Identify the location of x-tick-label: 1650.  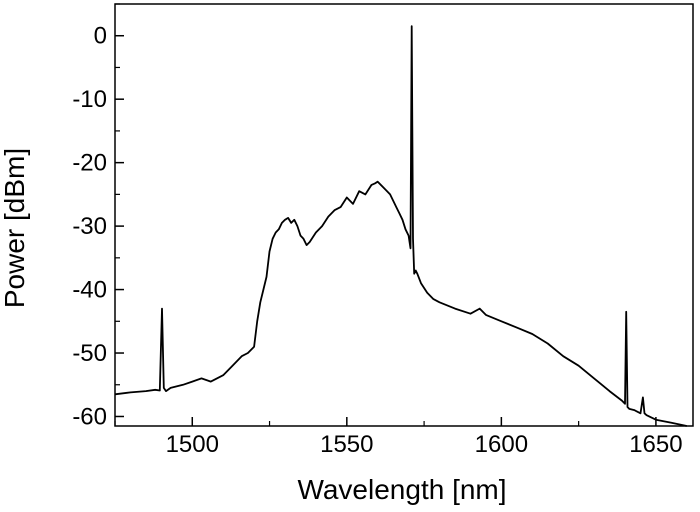
(655, 444).